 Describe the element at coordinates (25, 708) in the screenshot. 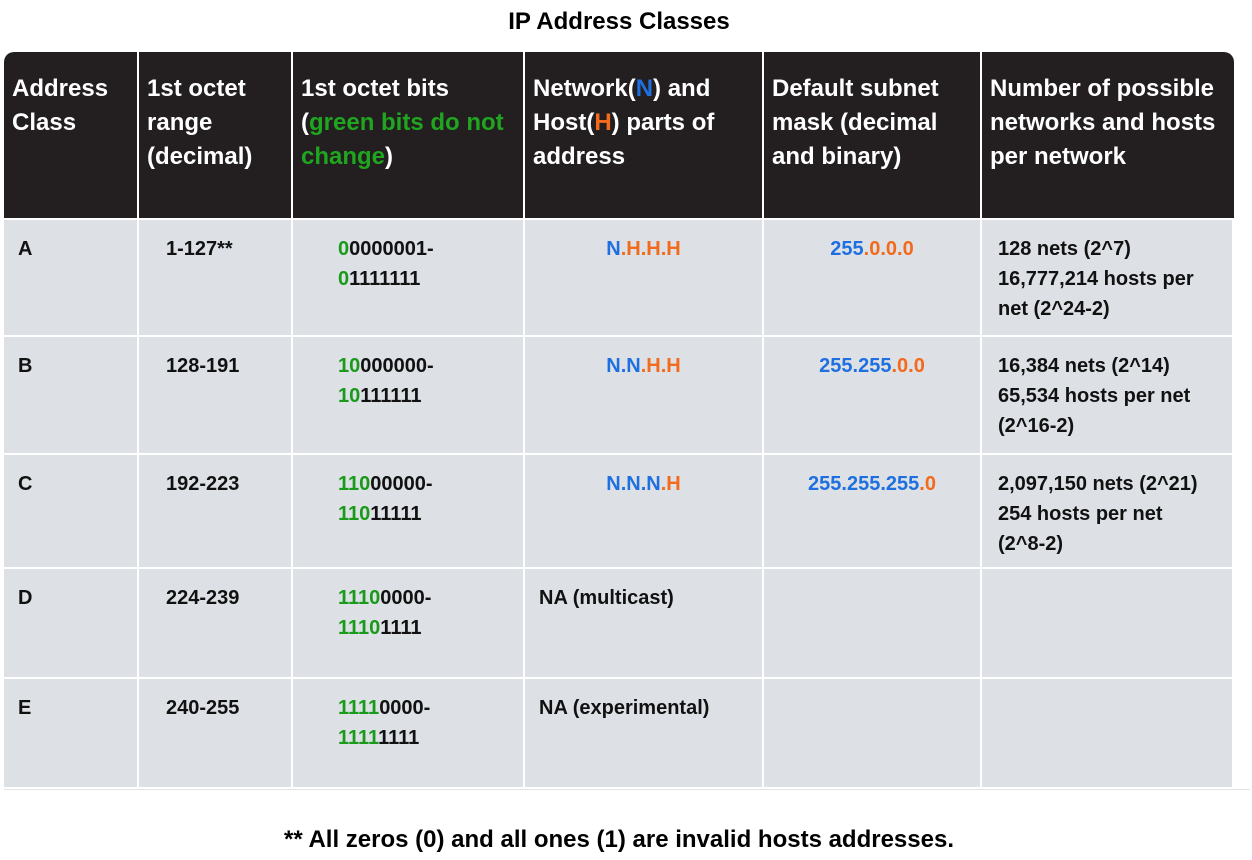

I see `text-segment: E` at that location.